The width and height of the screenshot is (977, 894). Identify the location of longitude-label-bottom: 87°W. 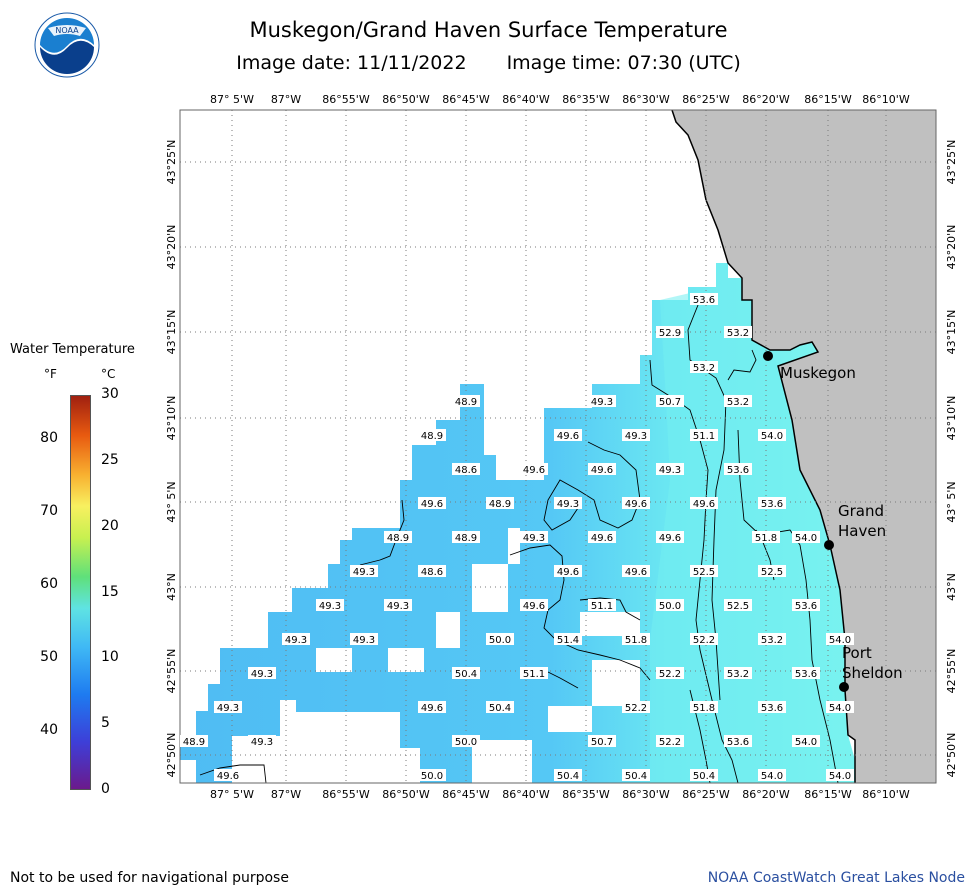
(286, 794).